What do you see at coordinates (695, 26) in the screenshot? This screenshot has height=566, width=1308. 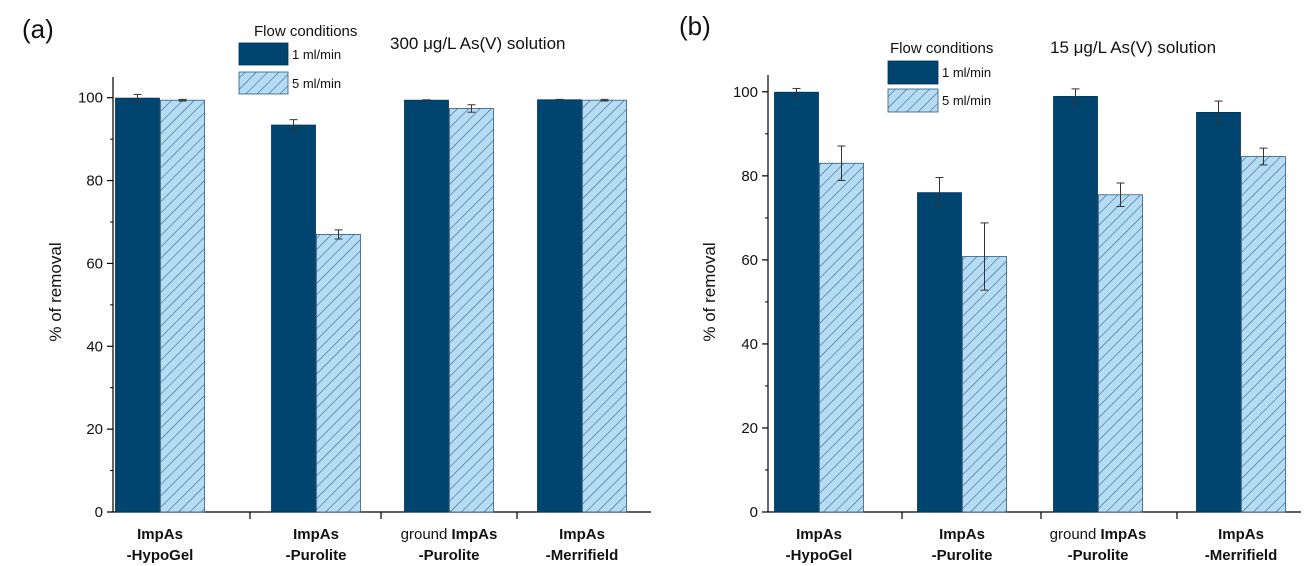 I see `panel-label: (b)` at bounding box center [695, 26].